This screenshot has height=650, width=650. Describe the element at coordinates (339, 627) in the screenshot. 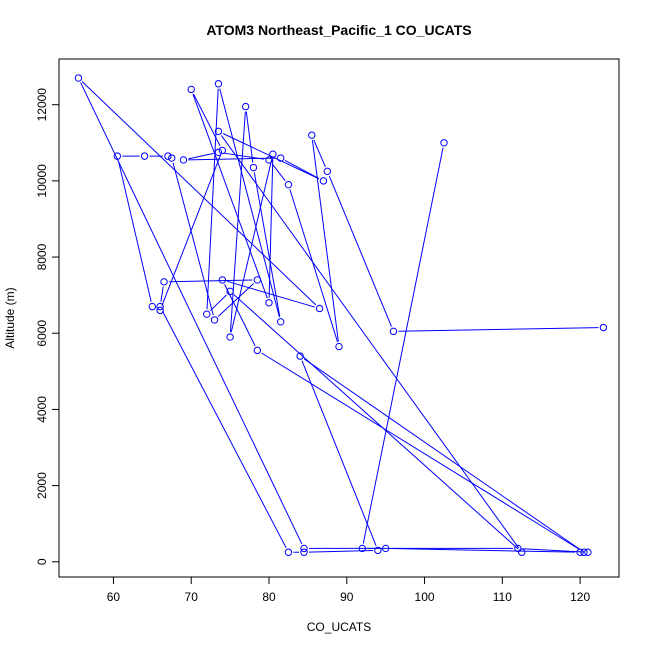

I see `x-axis-label: CO_UCATS` at that location.